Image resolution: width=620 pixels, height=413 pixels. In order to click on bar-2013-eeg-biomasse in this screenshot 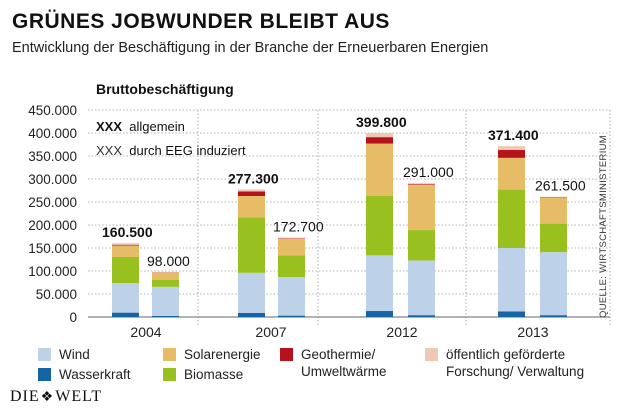, I will do `click(553, 238)`.